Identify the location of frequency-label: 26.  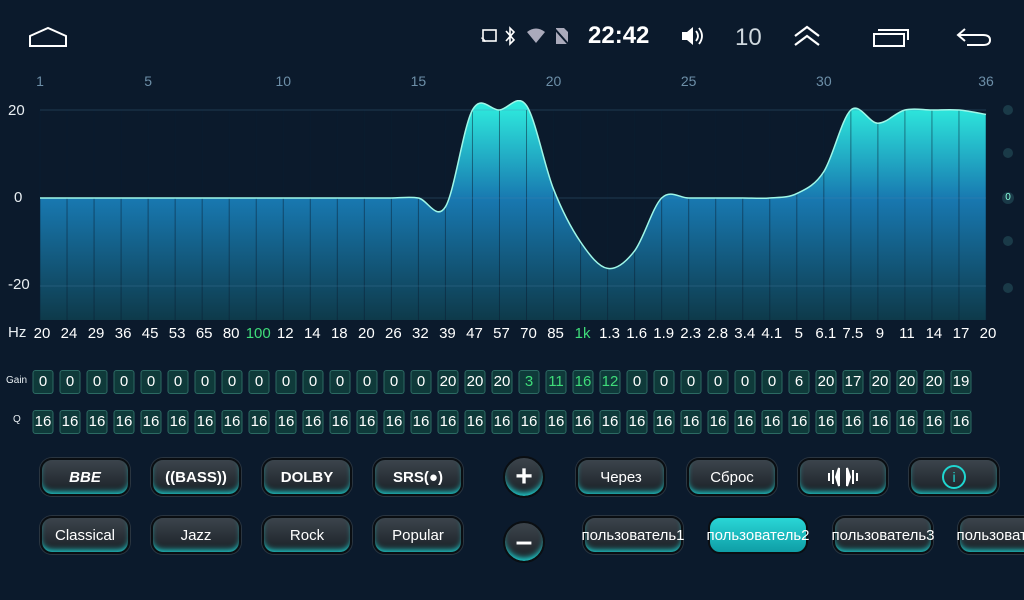
(393, 333).